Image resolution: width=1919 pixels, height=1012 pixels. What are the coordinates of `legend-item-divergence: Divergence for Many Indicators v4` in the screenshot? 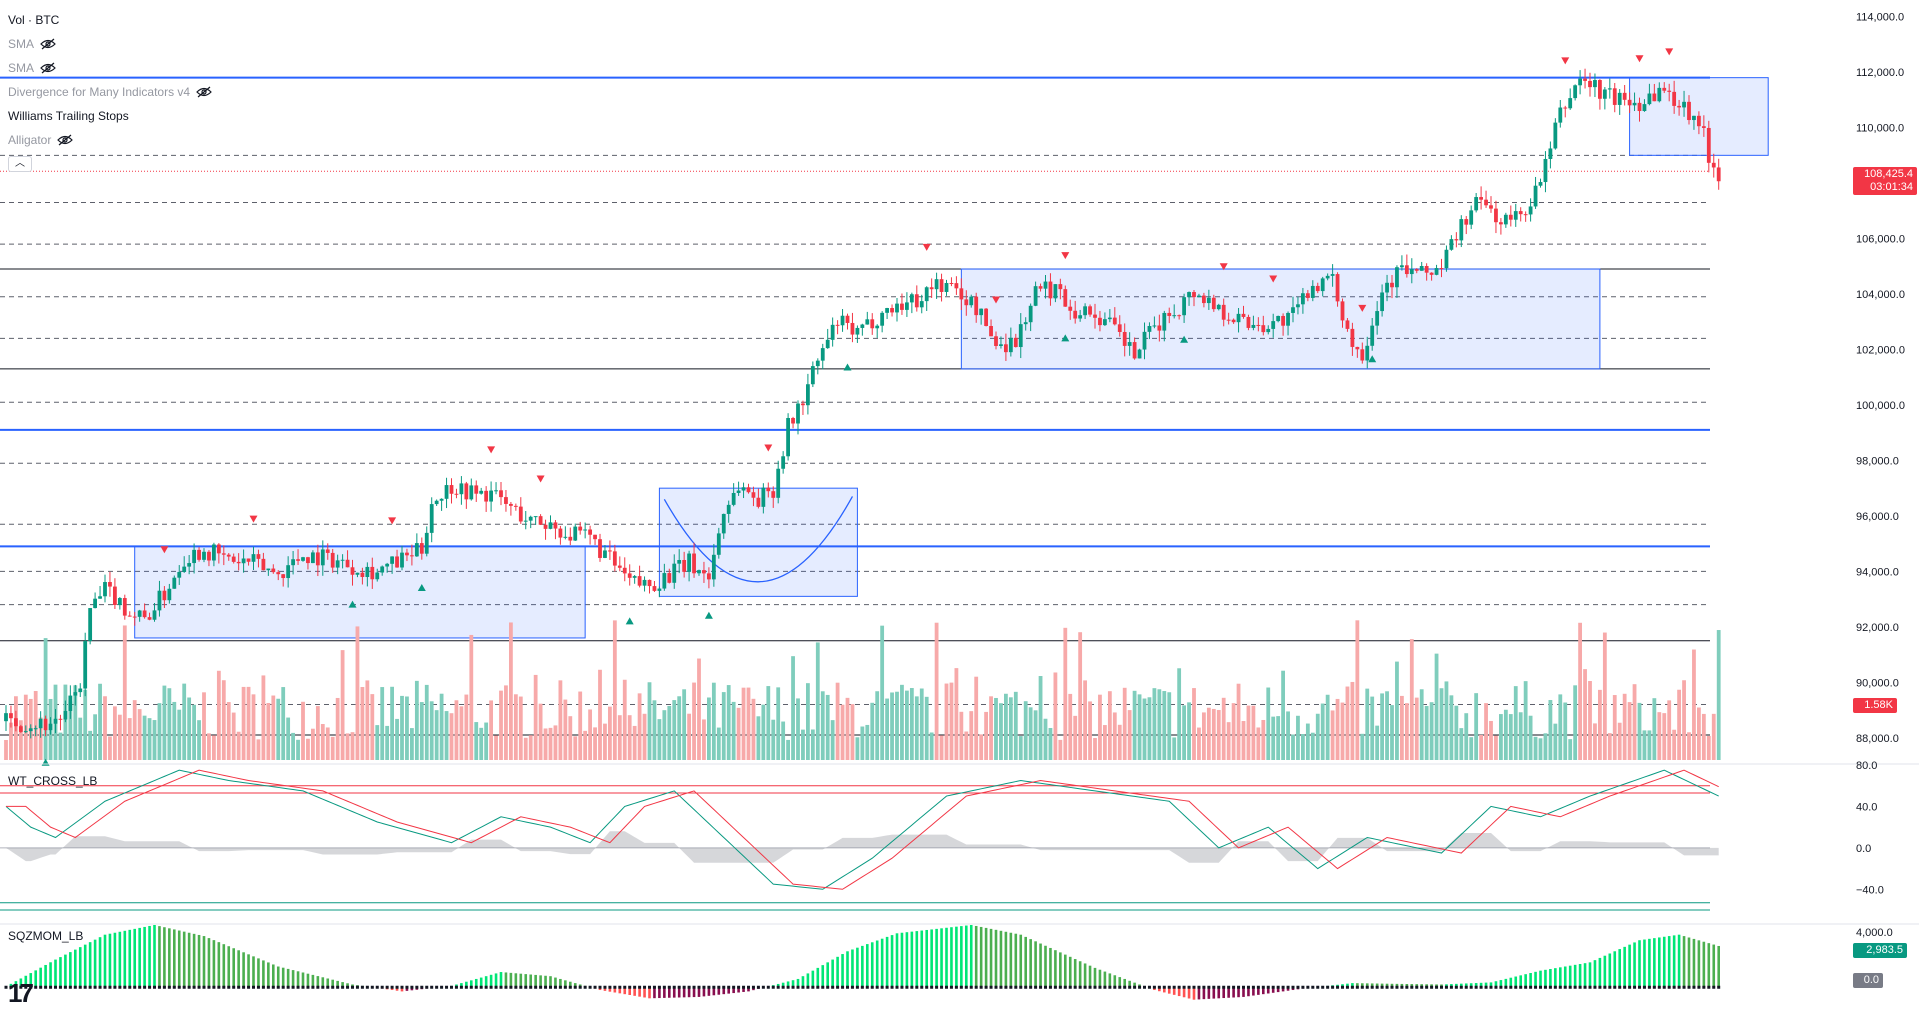 It's located at (110, 92).